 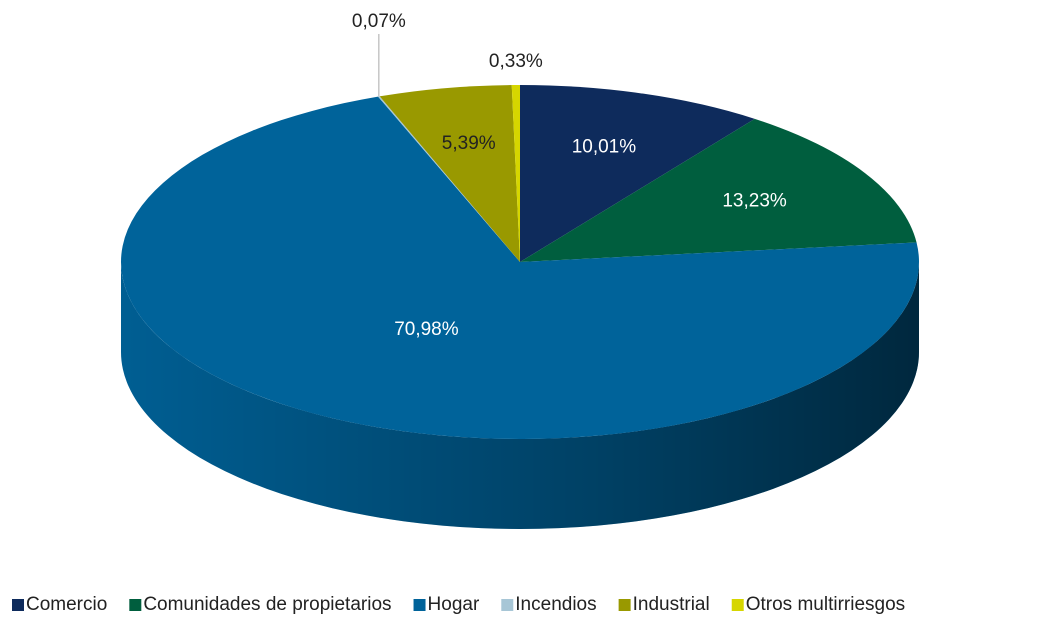 I want to click on legend-label: Otros multirriesgos, so click(x=825, y=604).